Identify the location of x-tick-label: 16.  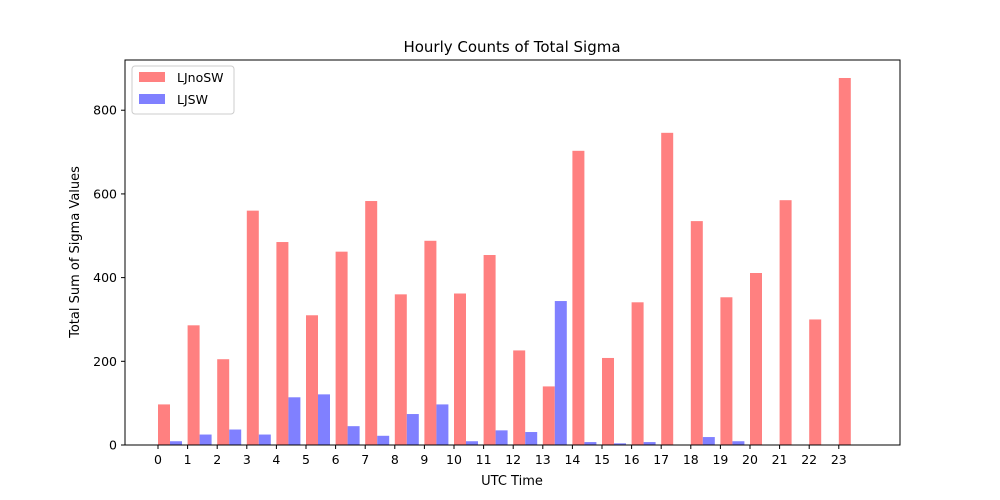
(632, 459).